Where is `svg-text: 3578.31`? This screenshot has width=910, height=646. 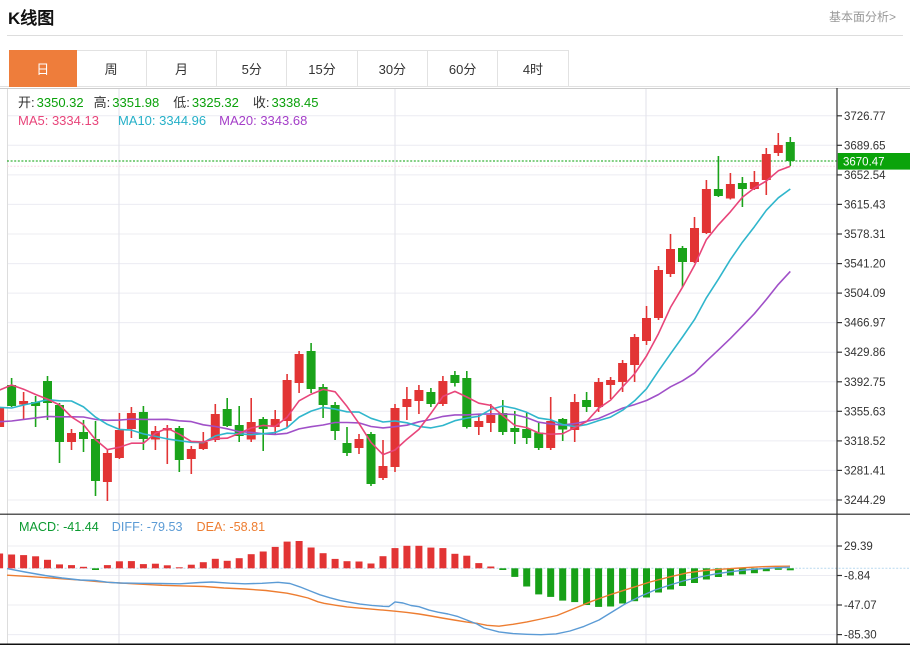
svg-text: 3578.31 is located at coordinates (865, 235).